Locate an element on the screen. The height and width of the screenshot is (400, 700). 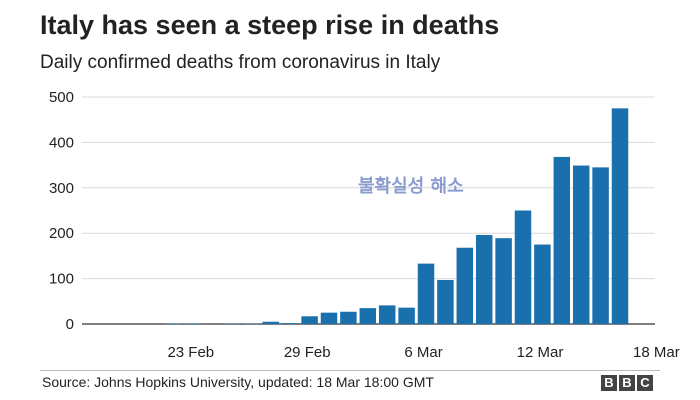
overlay-caption: 불확실성 해소 is located at coordinates (411, 186).